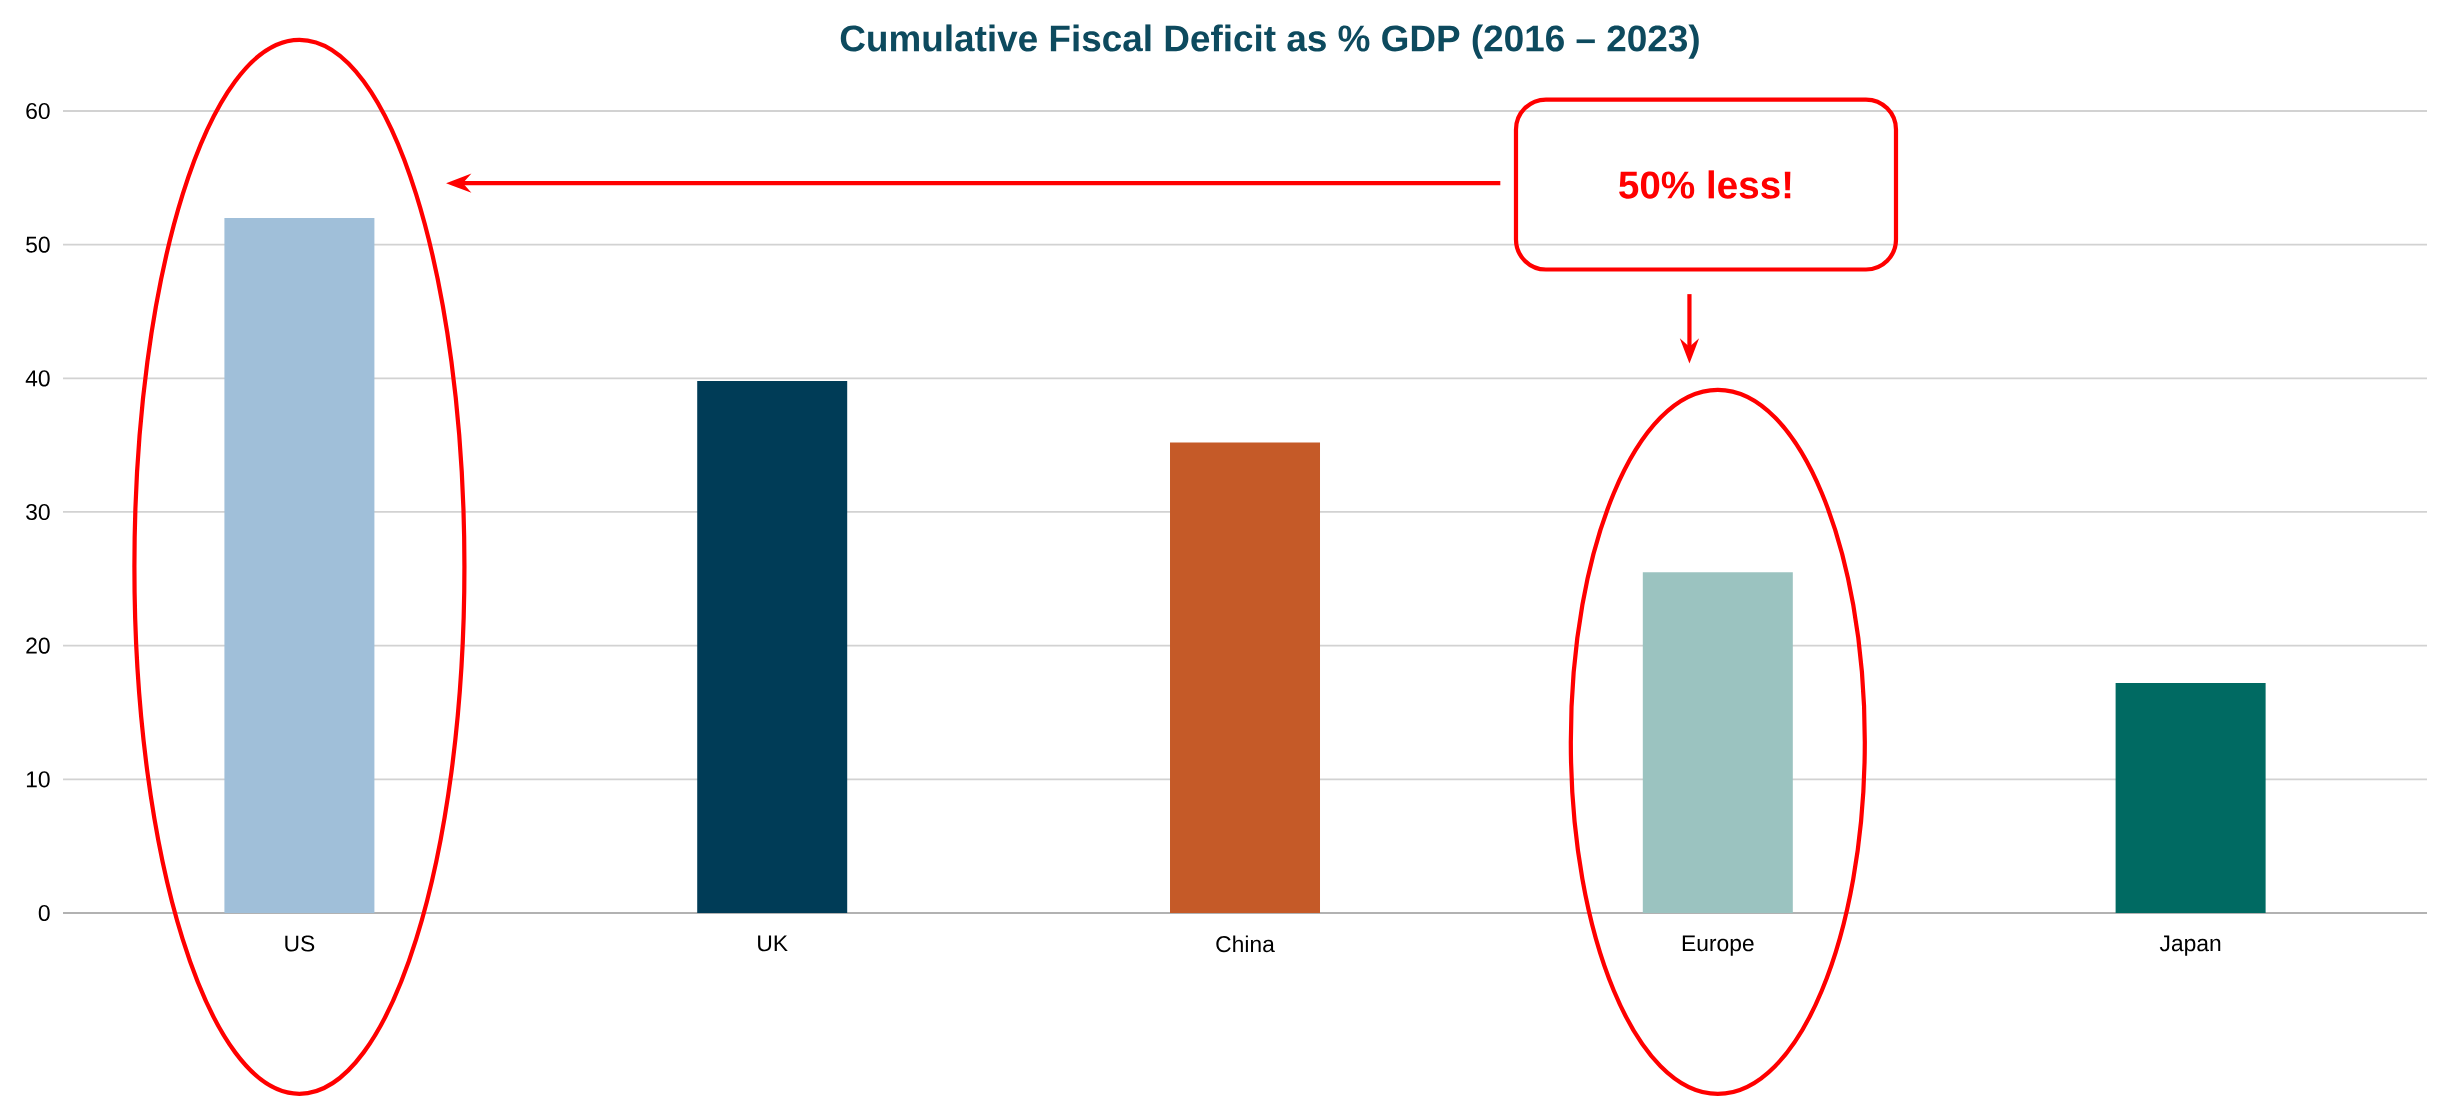 This screenshot has height=1097, width=2456. What do you see at coordinates (2190, 945) in the screenshot?
I see `x-tick-label: Japan` at bounding box center [2190, 945].